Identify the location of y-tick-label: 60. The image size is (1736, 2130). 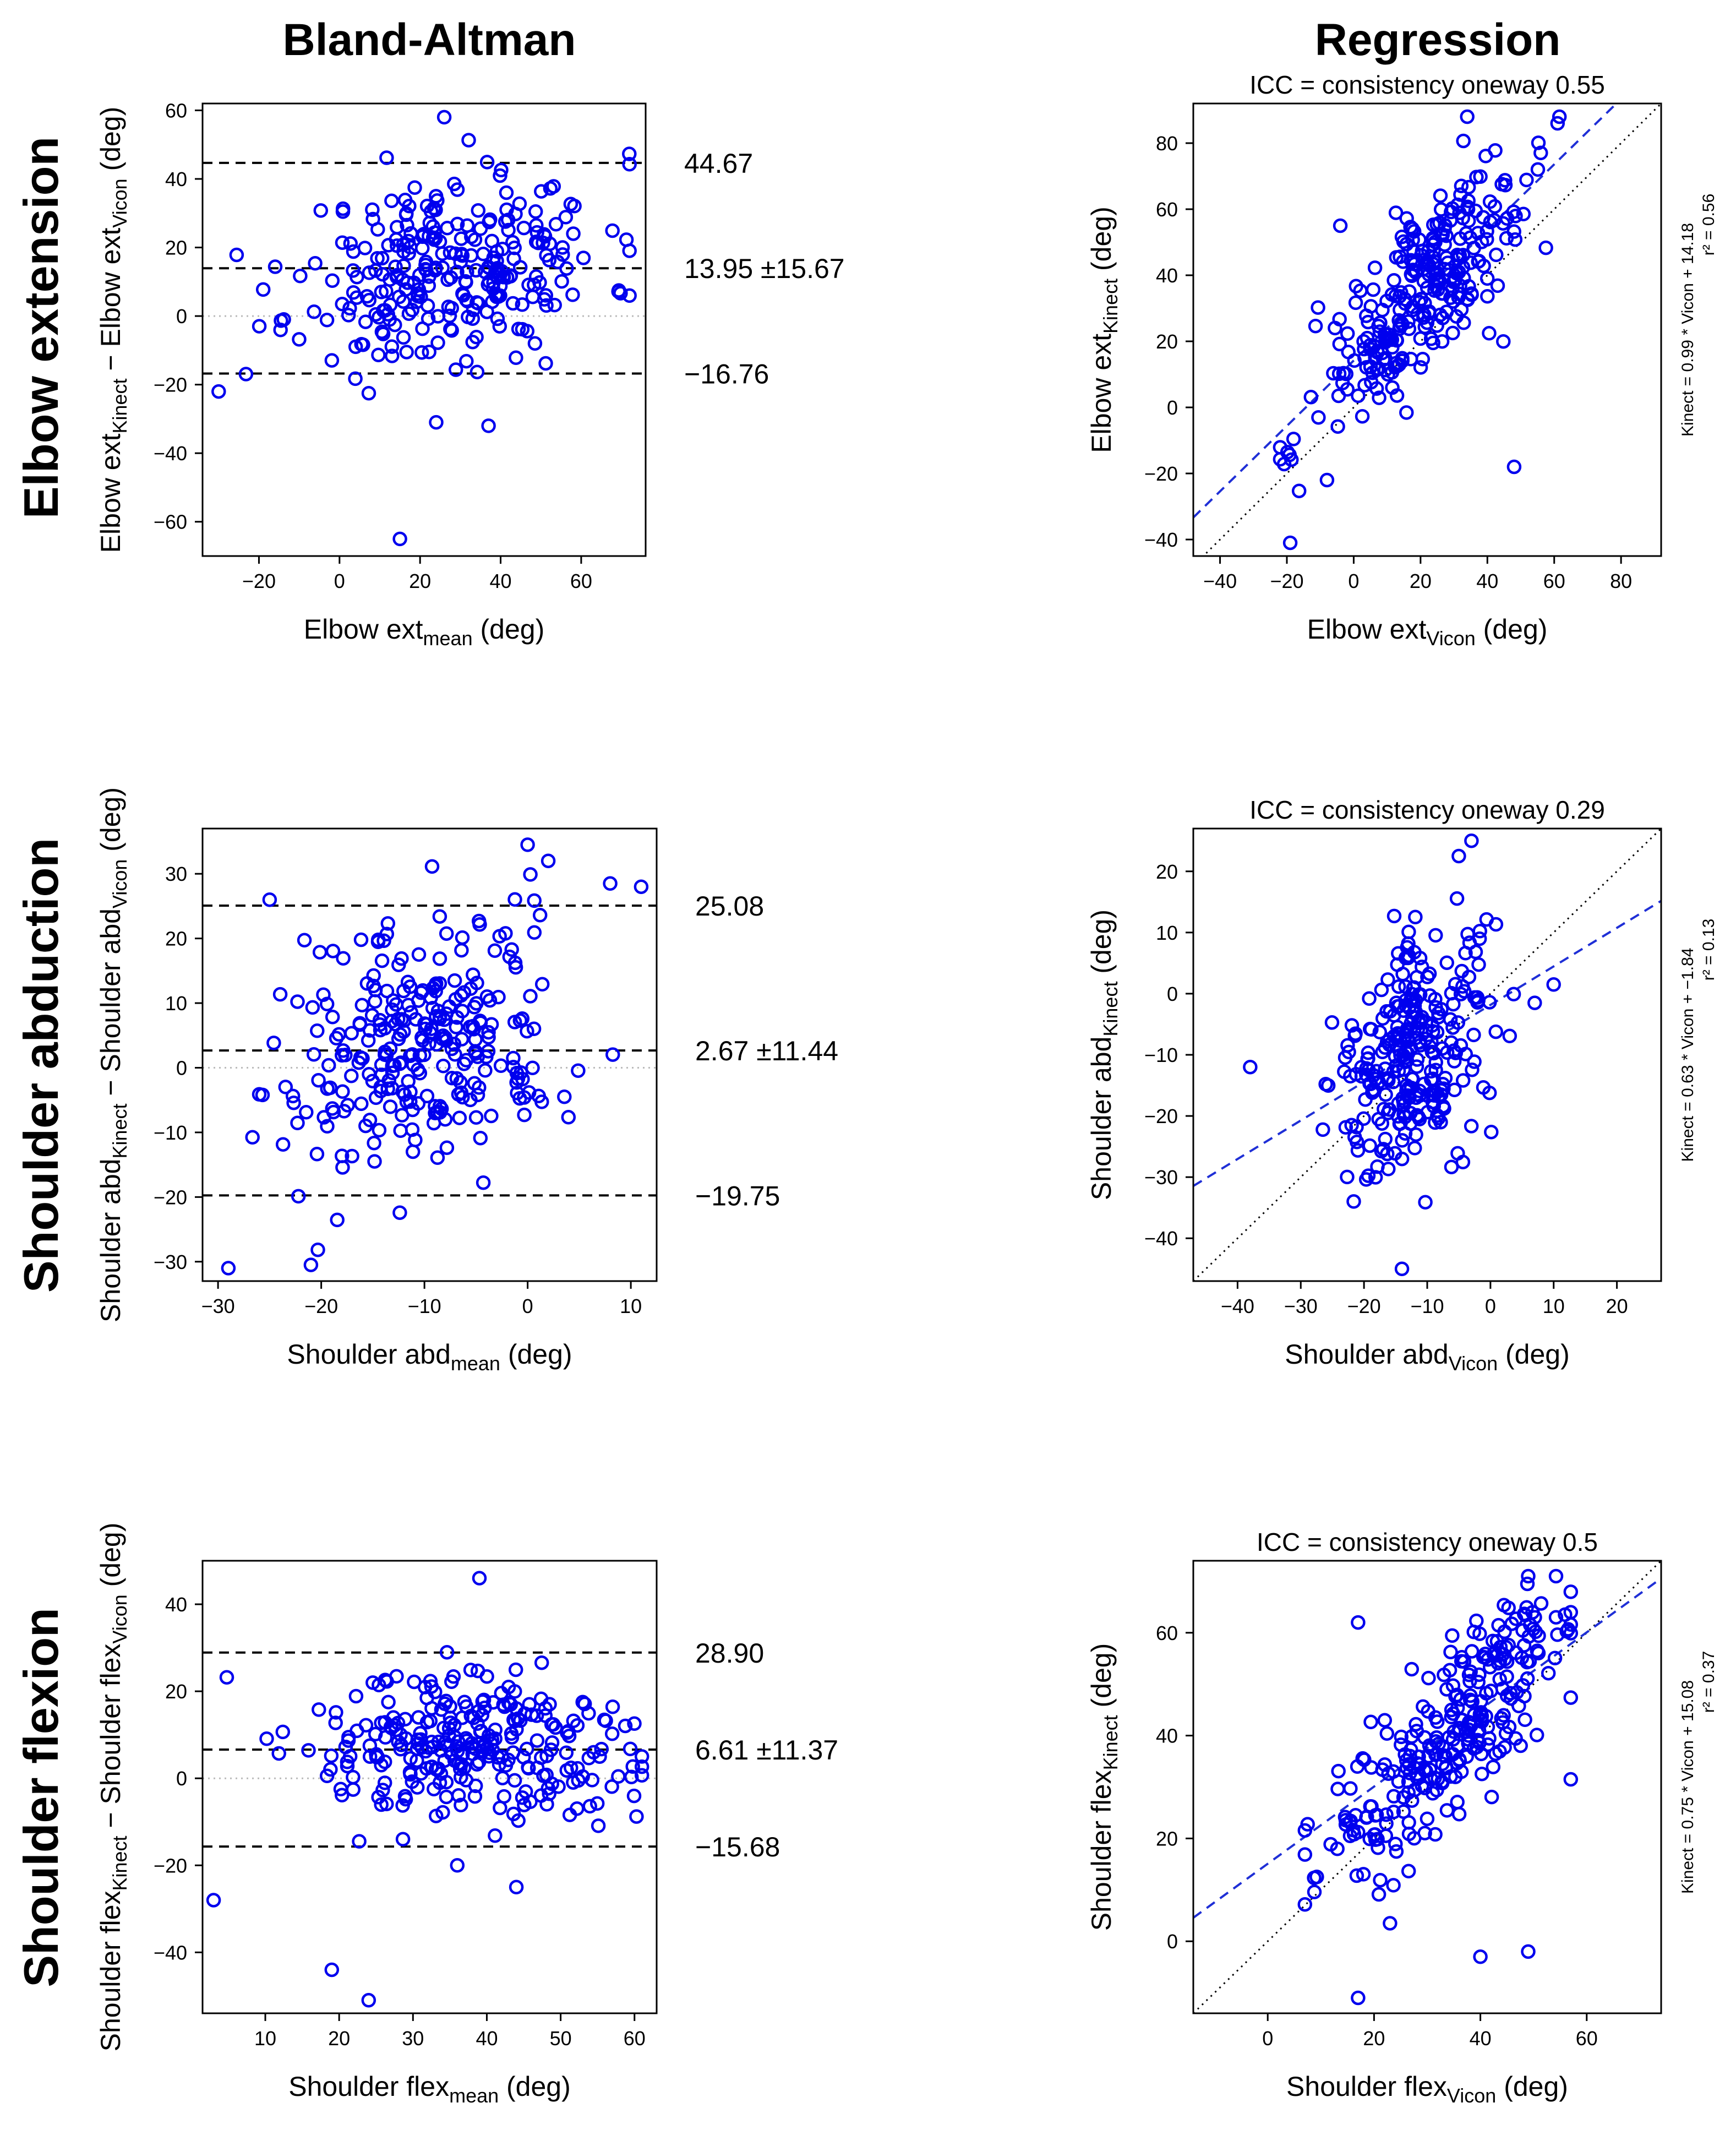
(1167, 210).